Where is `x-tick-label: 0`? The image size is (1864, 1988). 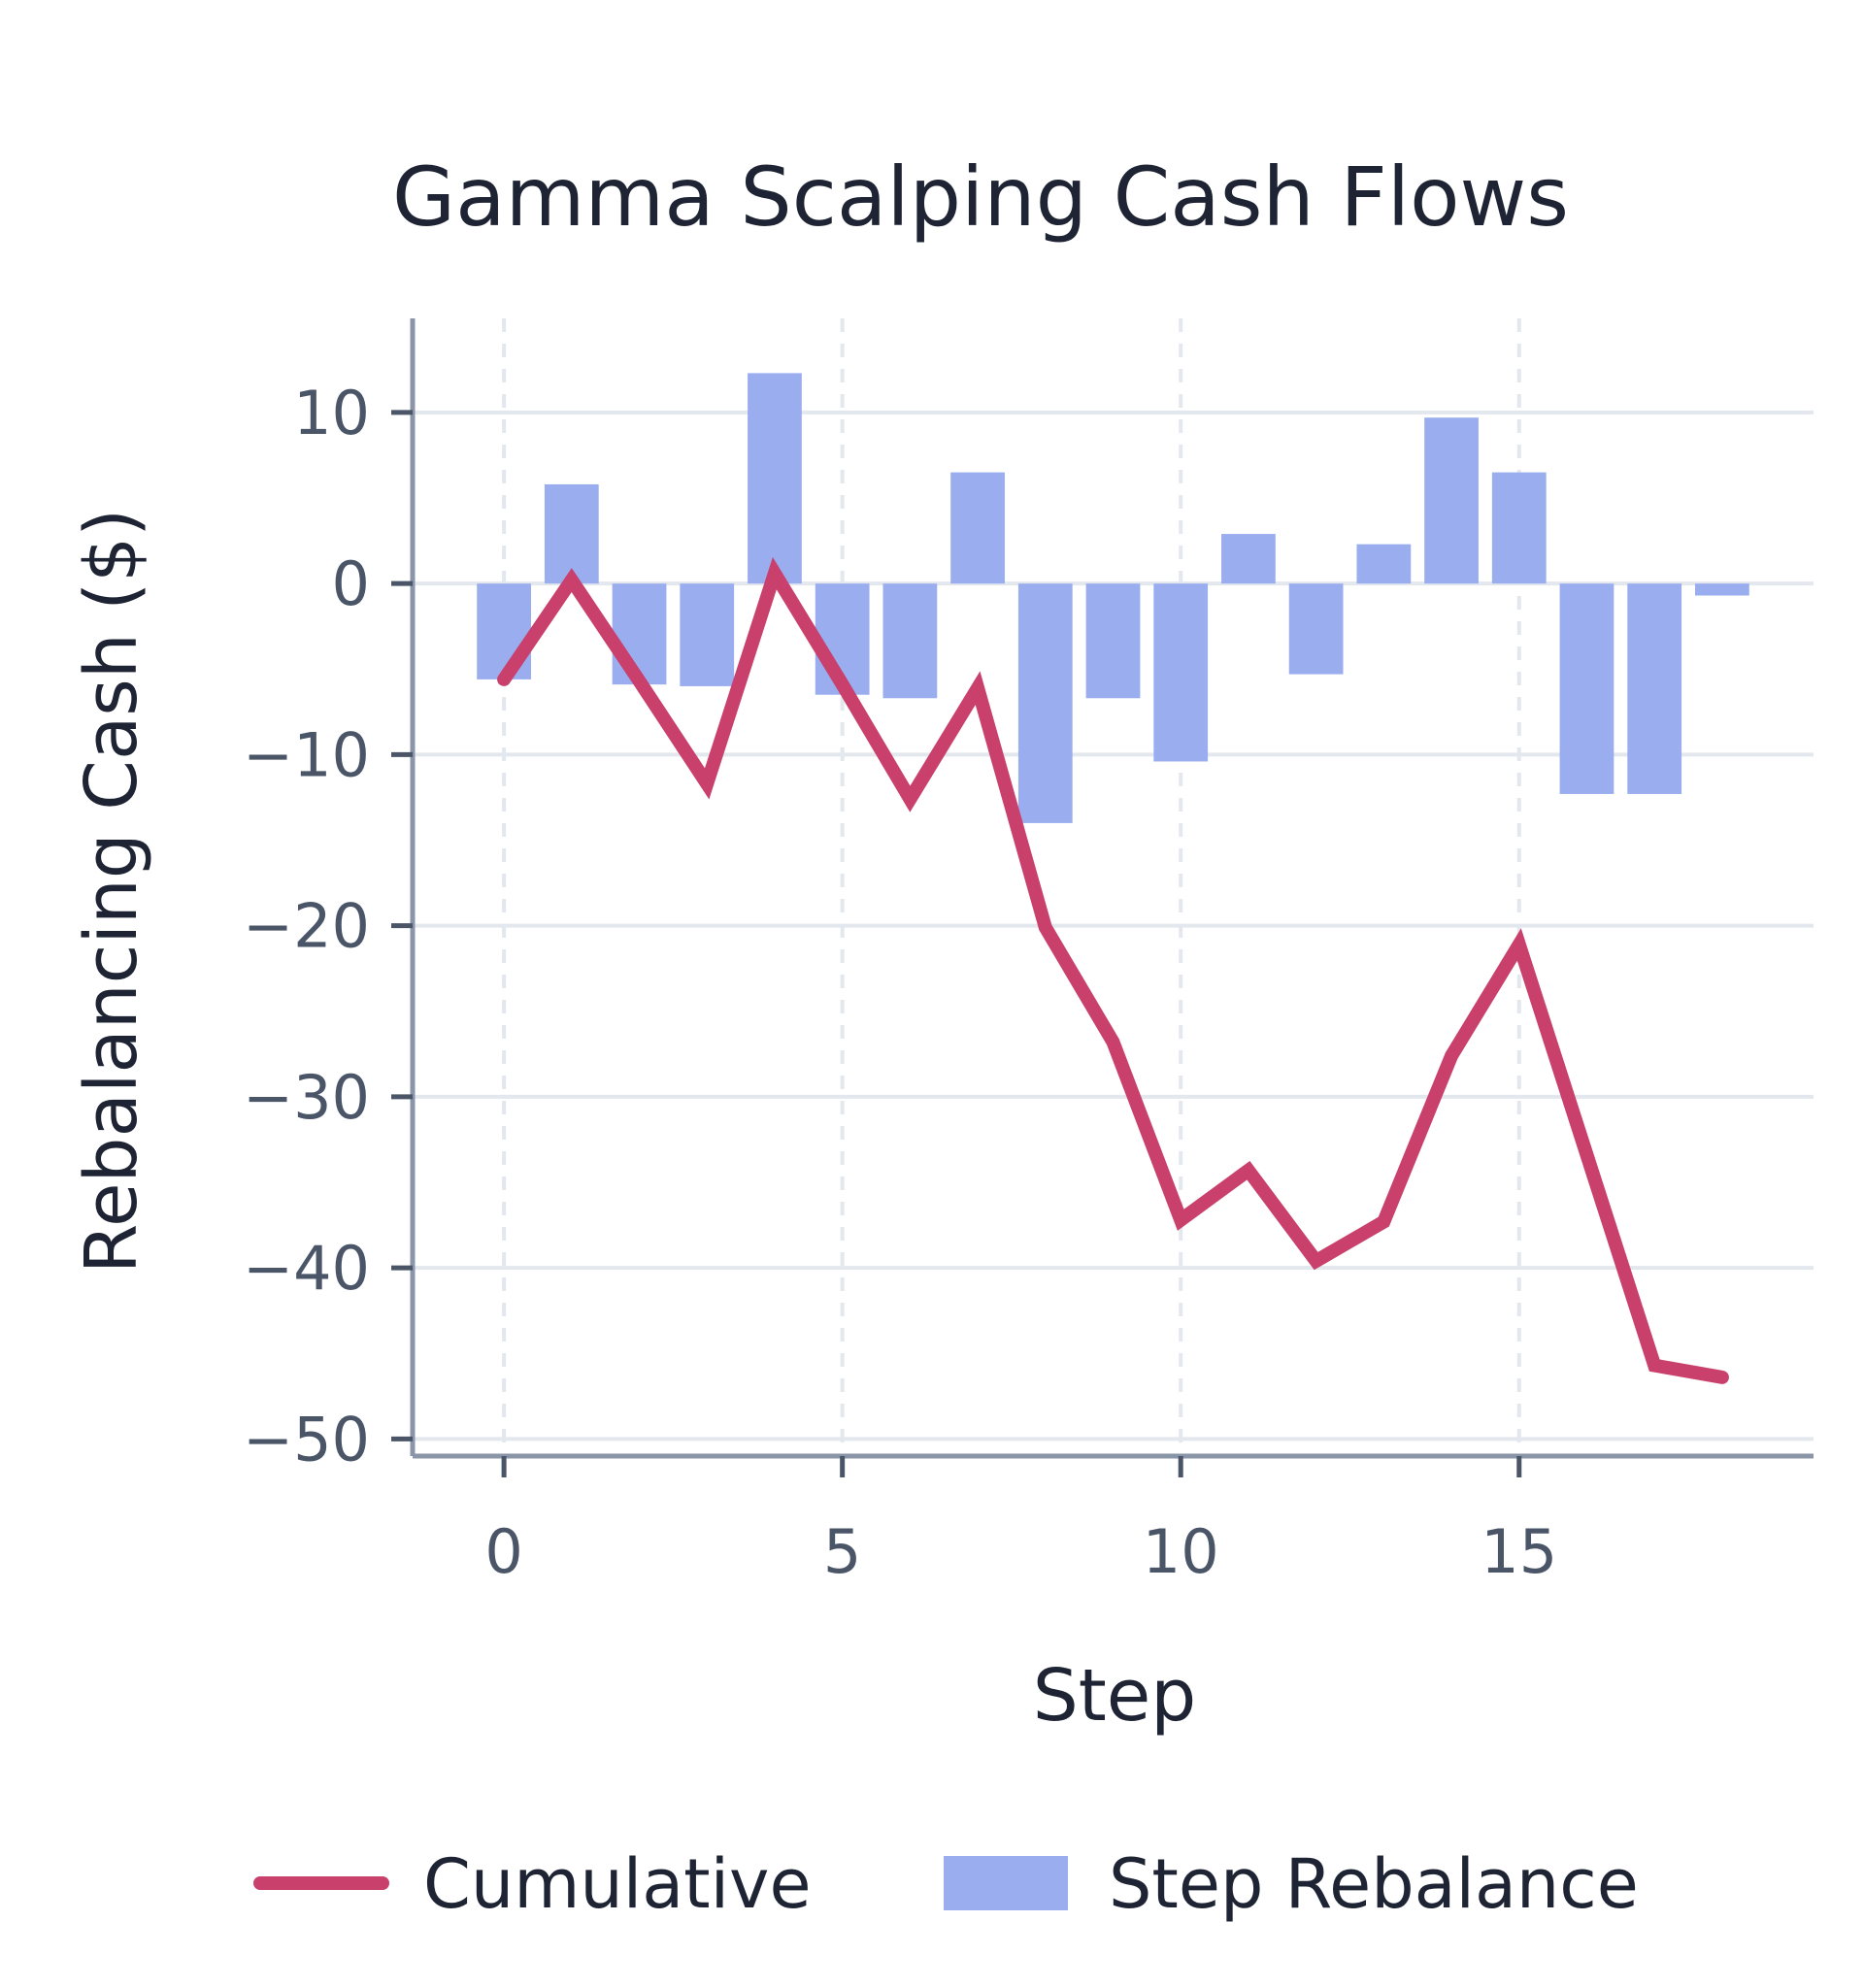
x-tick-label: 0 is located at coordinates (503, 1551).